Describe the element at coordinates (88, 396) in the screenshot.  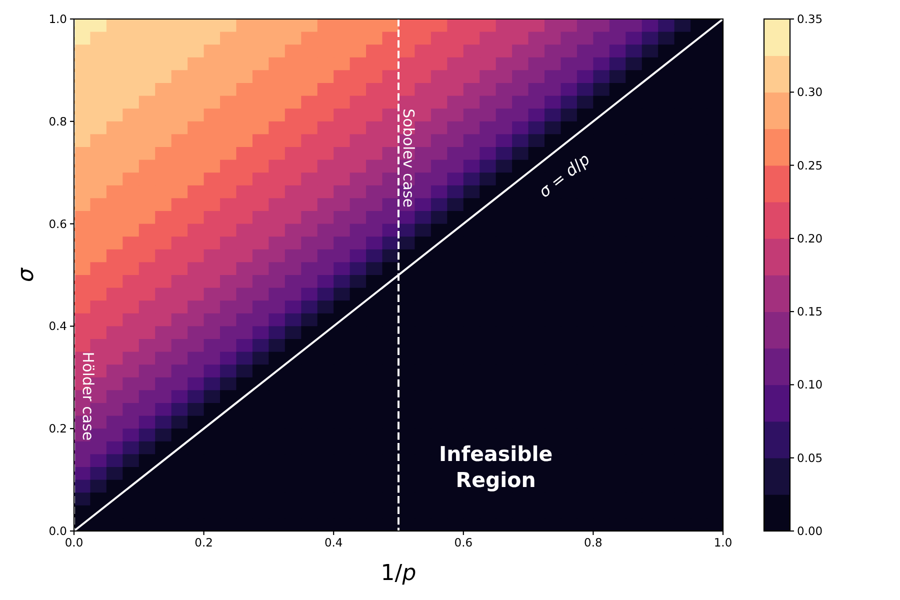
I see `ref-line-label: Hölder case` at that location.